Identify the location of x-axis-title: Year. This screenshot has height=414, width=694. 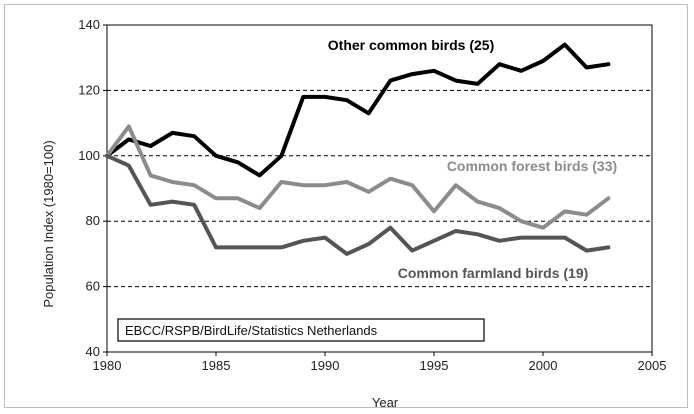
(385, 402).